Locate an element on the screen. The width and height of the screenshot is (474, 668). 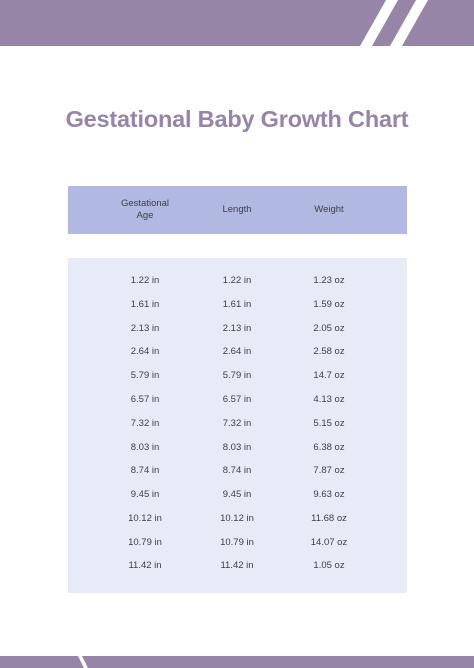
cell-weight: 1.05 oz is located at coordinates (329, 565).